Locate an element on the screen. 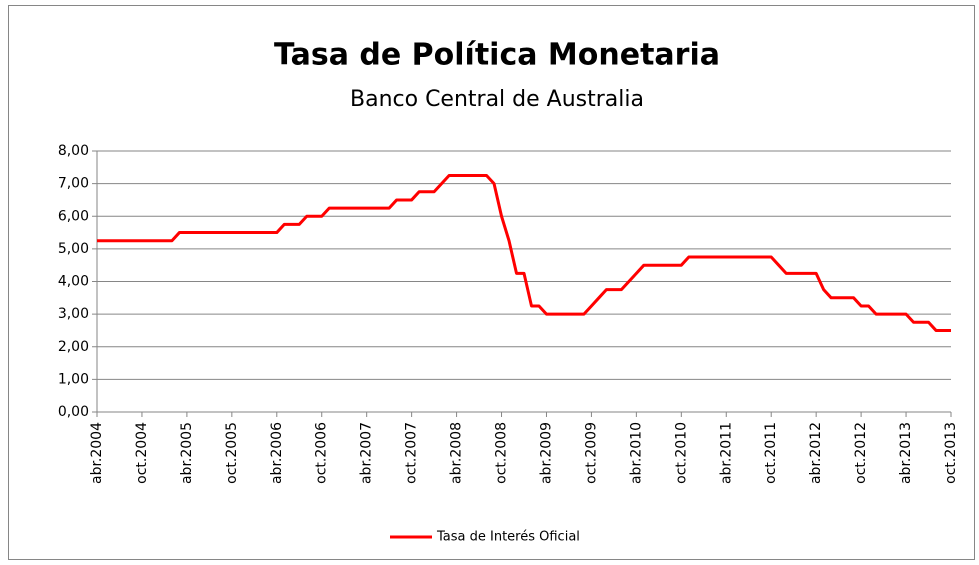 Image resolution: width=979 pixels, height=565 pixels. y-tick-label: 2,00 is located at coordinates (73, 347).